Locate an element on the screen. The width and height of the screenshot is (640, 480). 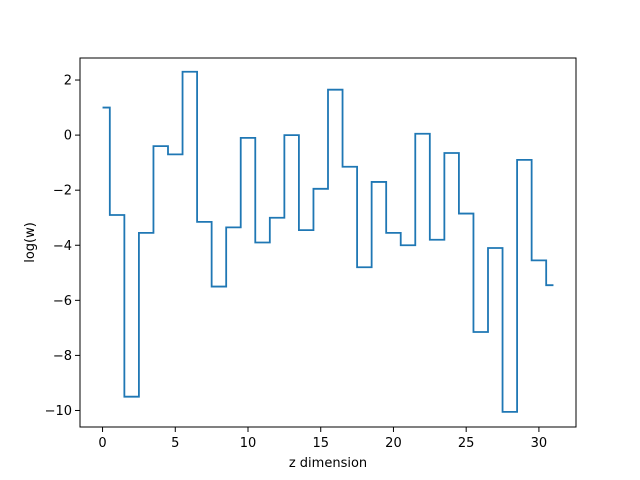
x-tick-label: 20 is located at coordinates (393, 443).